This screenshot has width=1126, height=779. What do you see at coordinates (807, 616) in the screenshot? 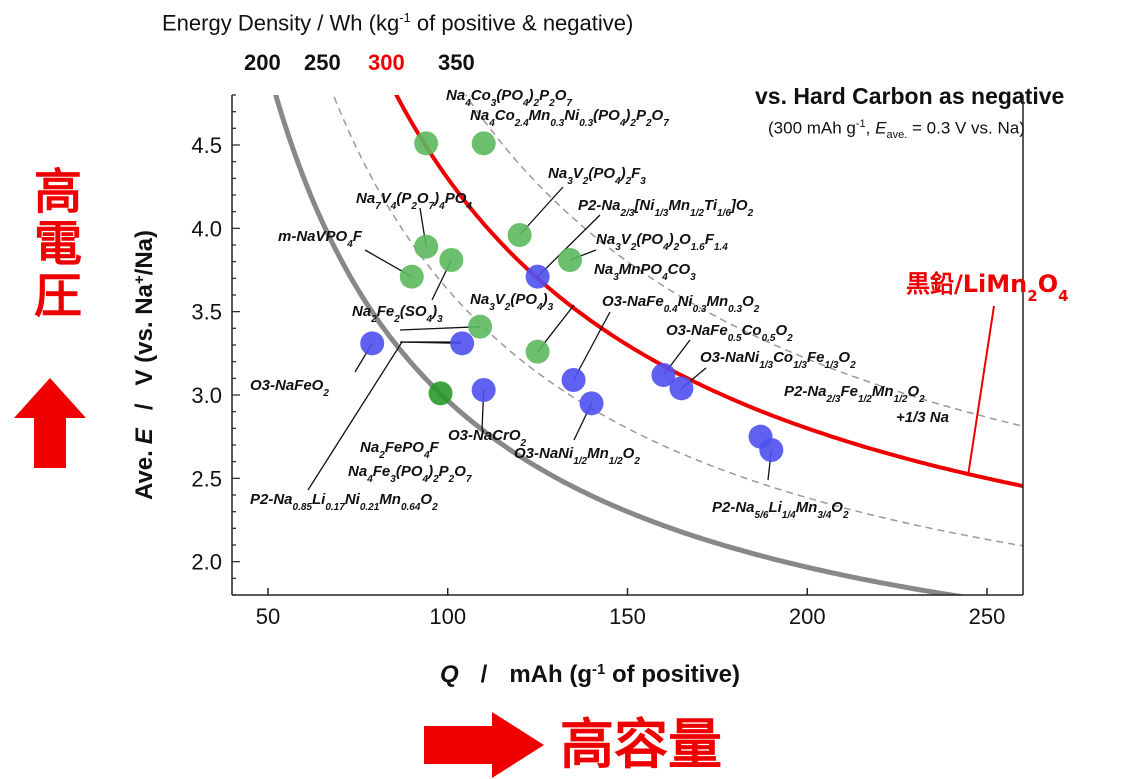
I see `x-tick-label-200: 200` at bounding box center [807, 616].